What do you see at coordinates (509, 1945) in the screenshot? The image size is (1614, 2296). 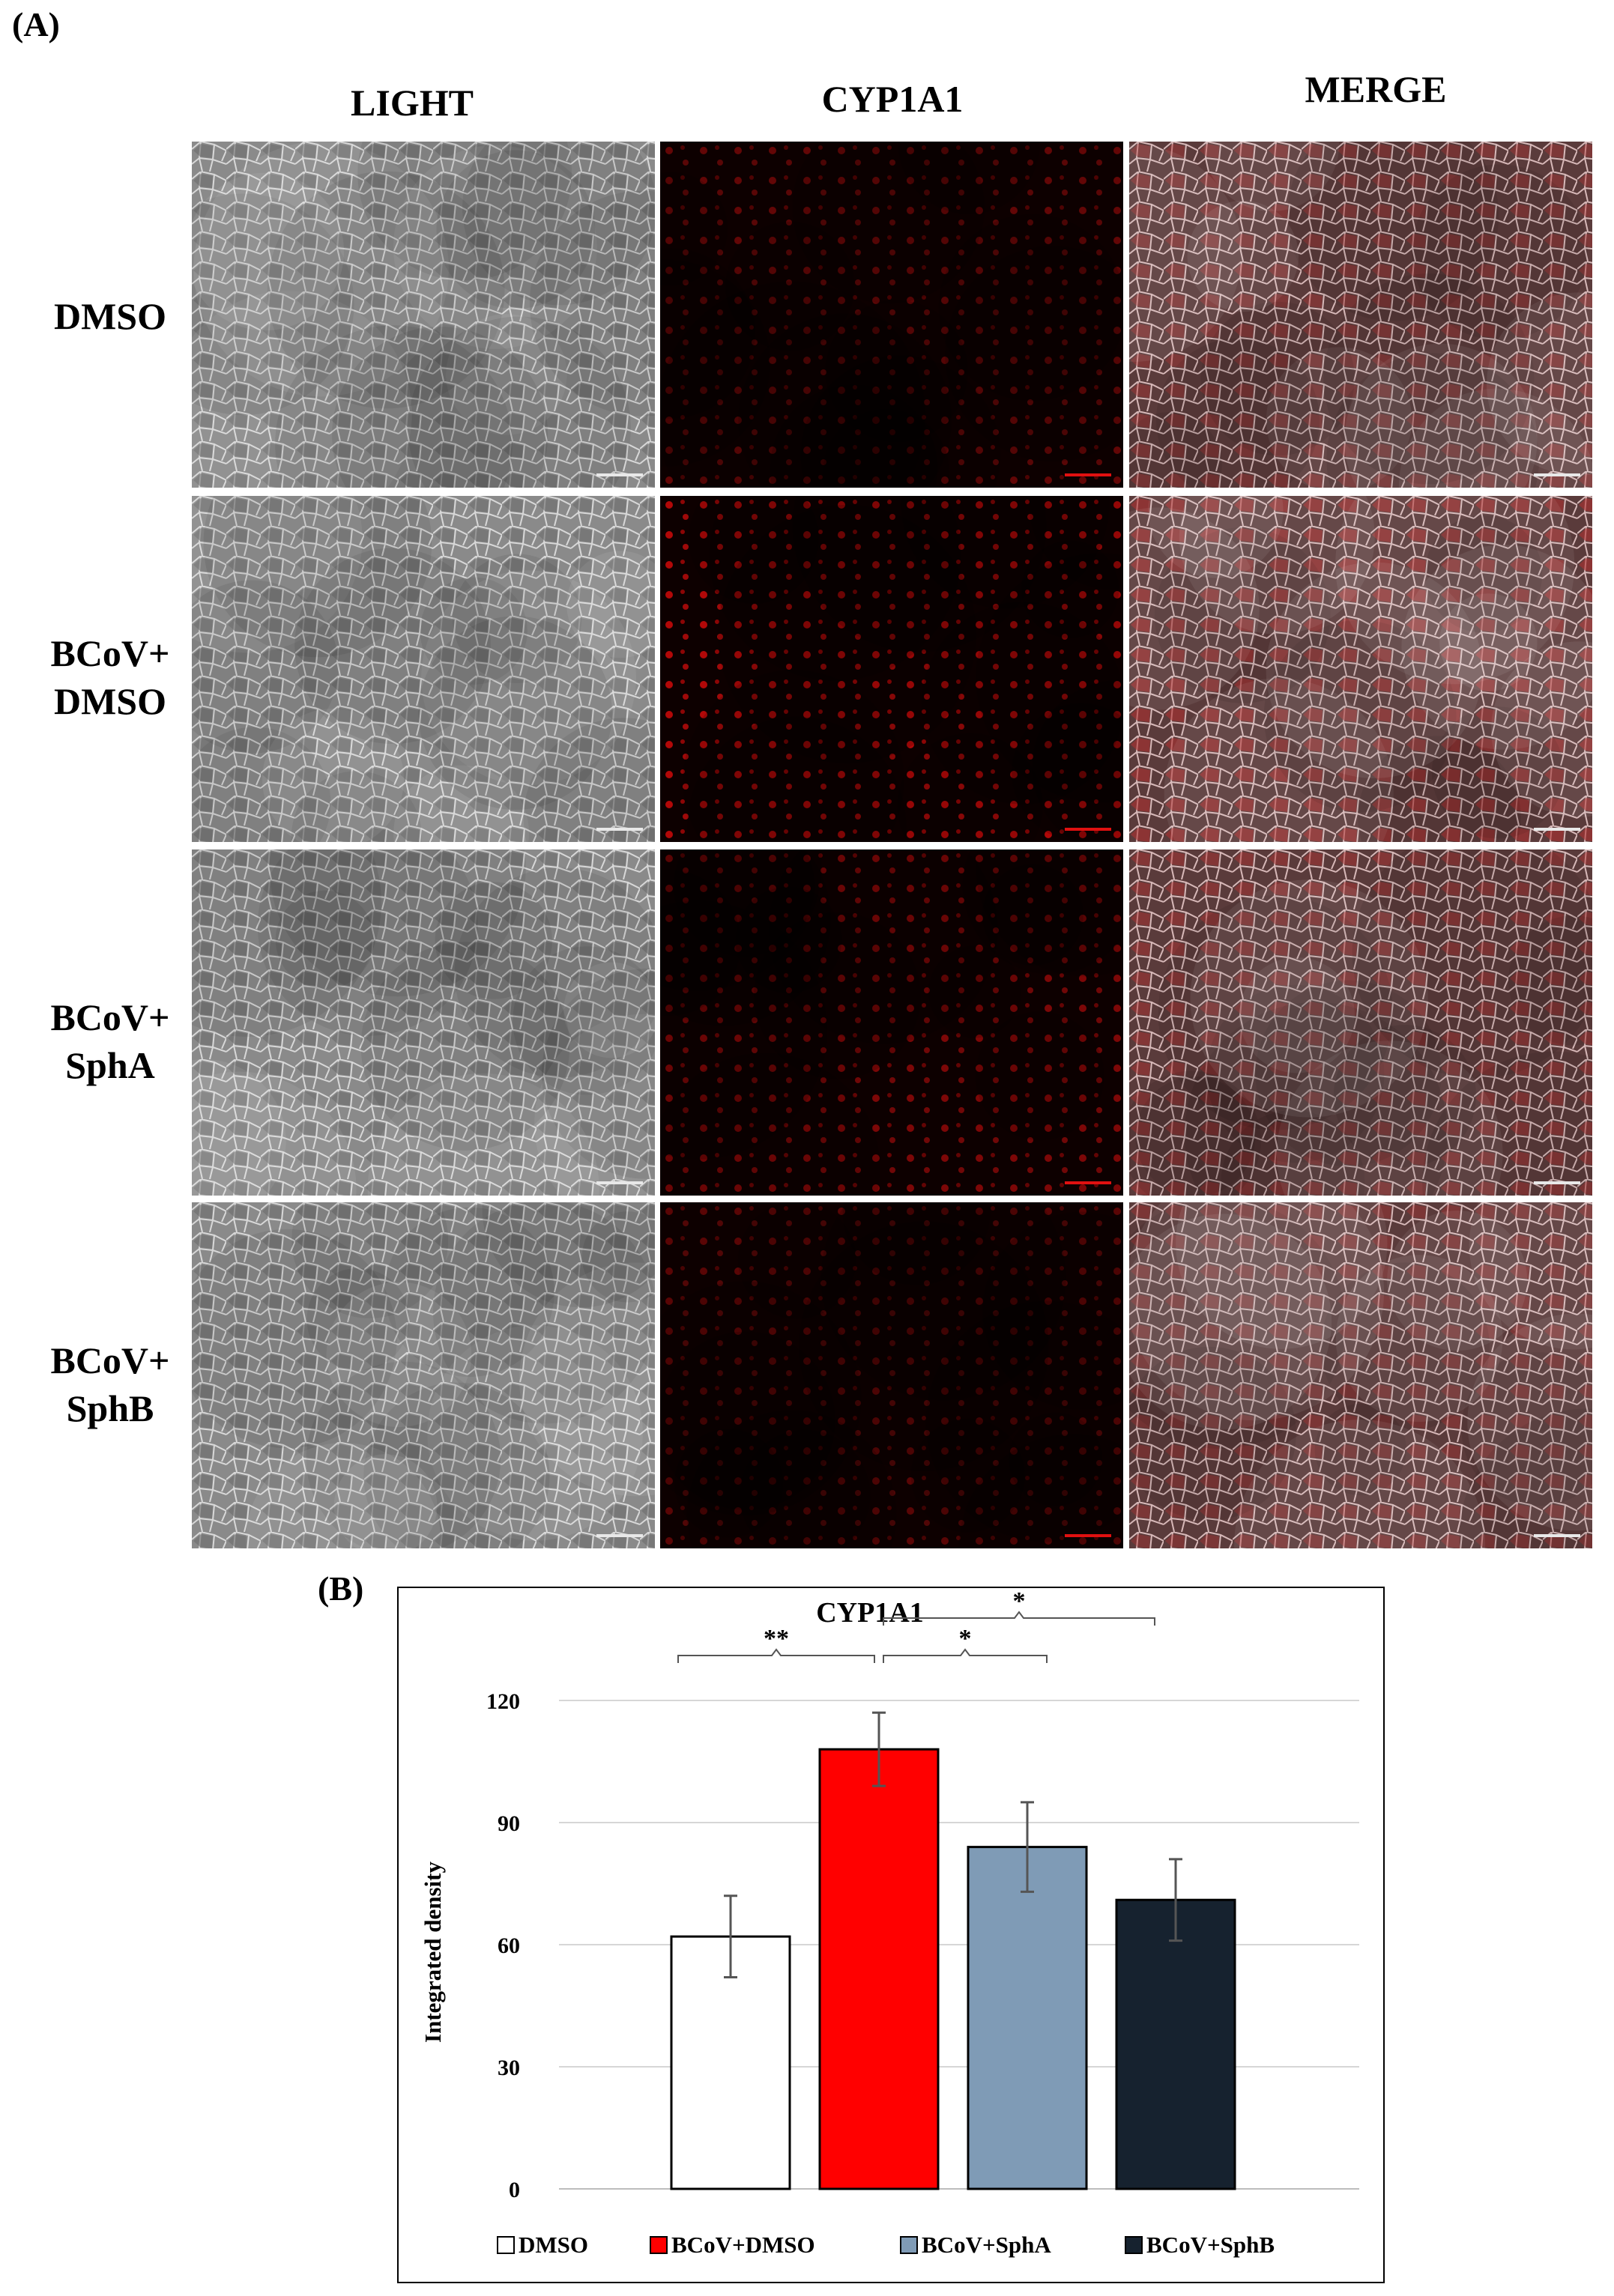 I see `y-tick-label: 60` at bounding box center [509, 1945].